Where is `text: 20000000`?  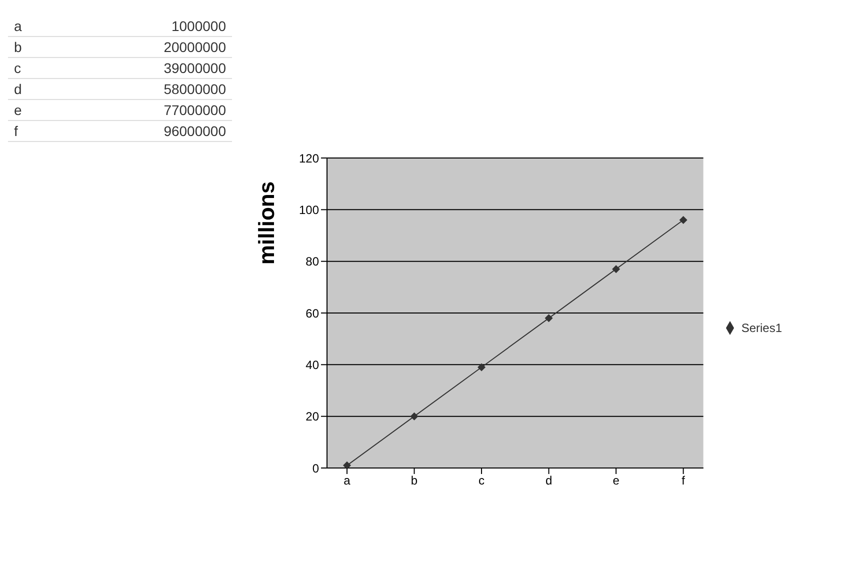 text: 20000000 is located at coordinates (176, 47).